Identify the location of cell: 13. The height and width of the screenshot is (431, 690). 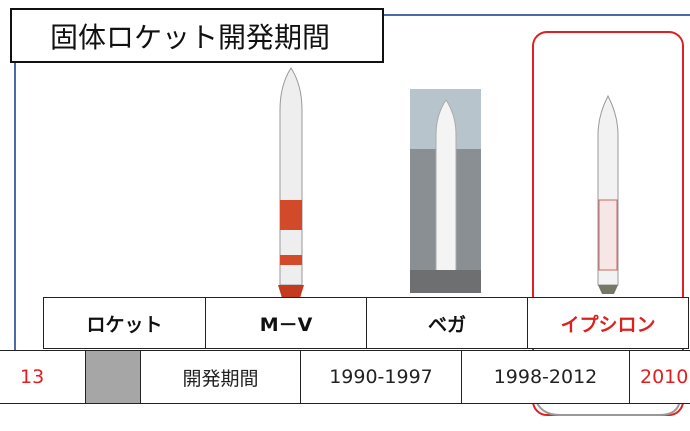
(43, 377).